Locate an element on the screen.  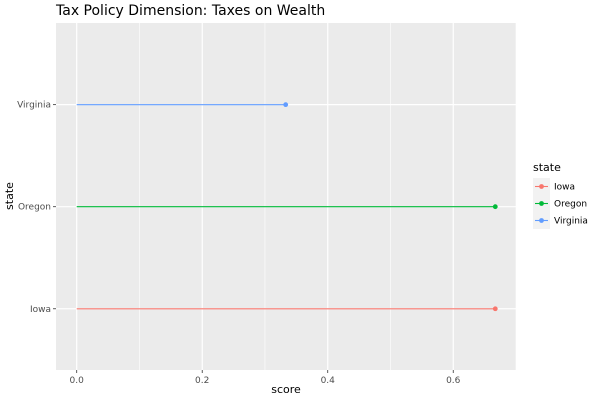
y-tick-label: Oregon is located at coordinates (34, 208).